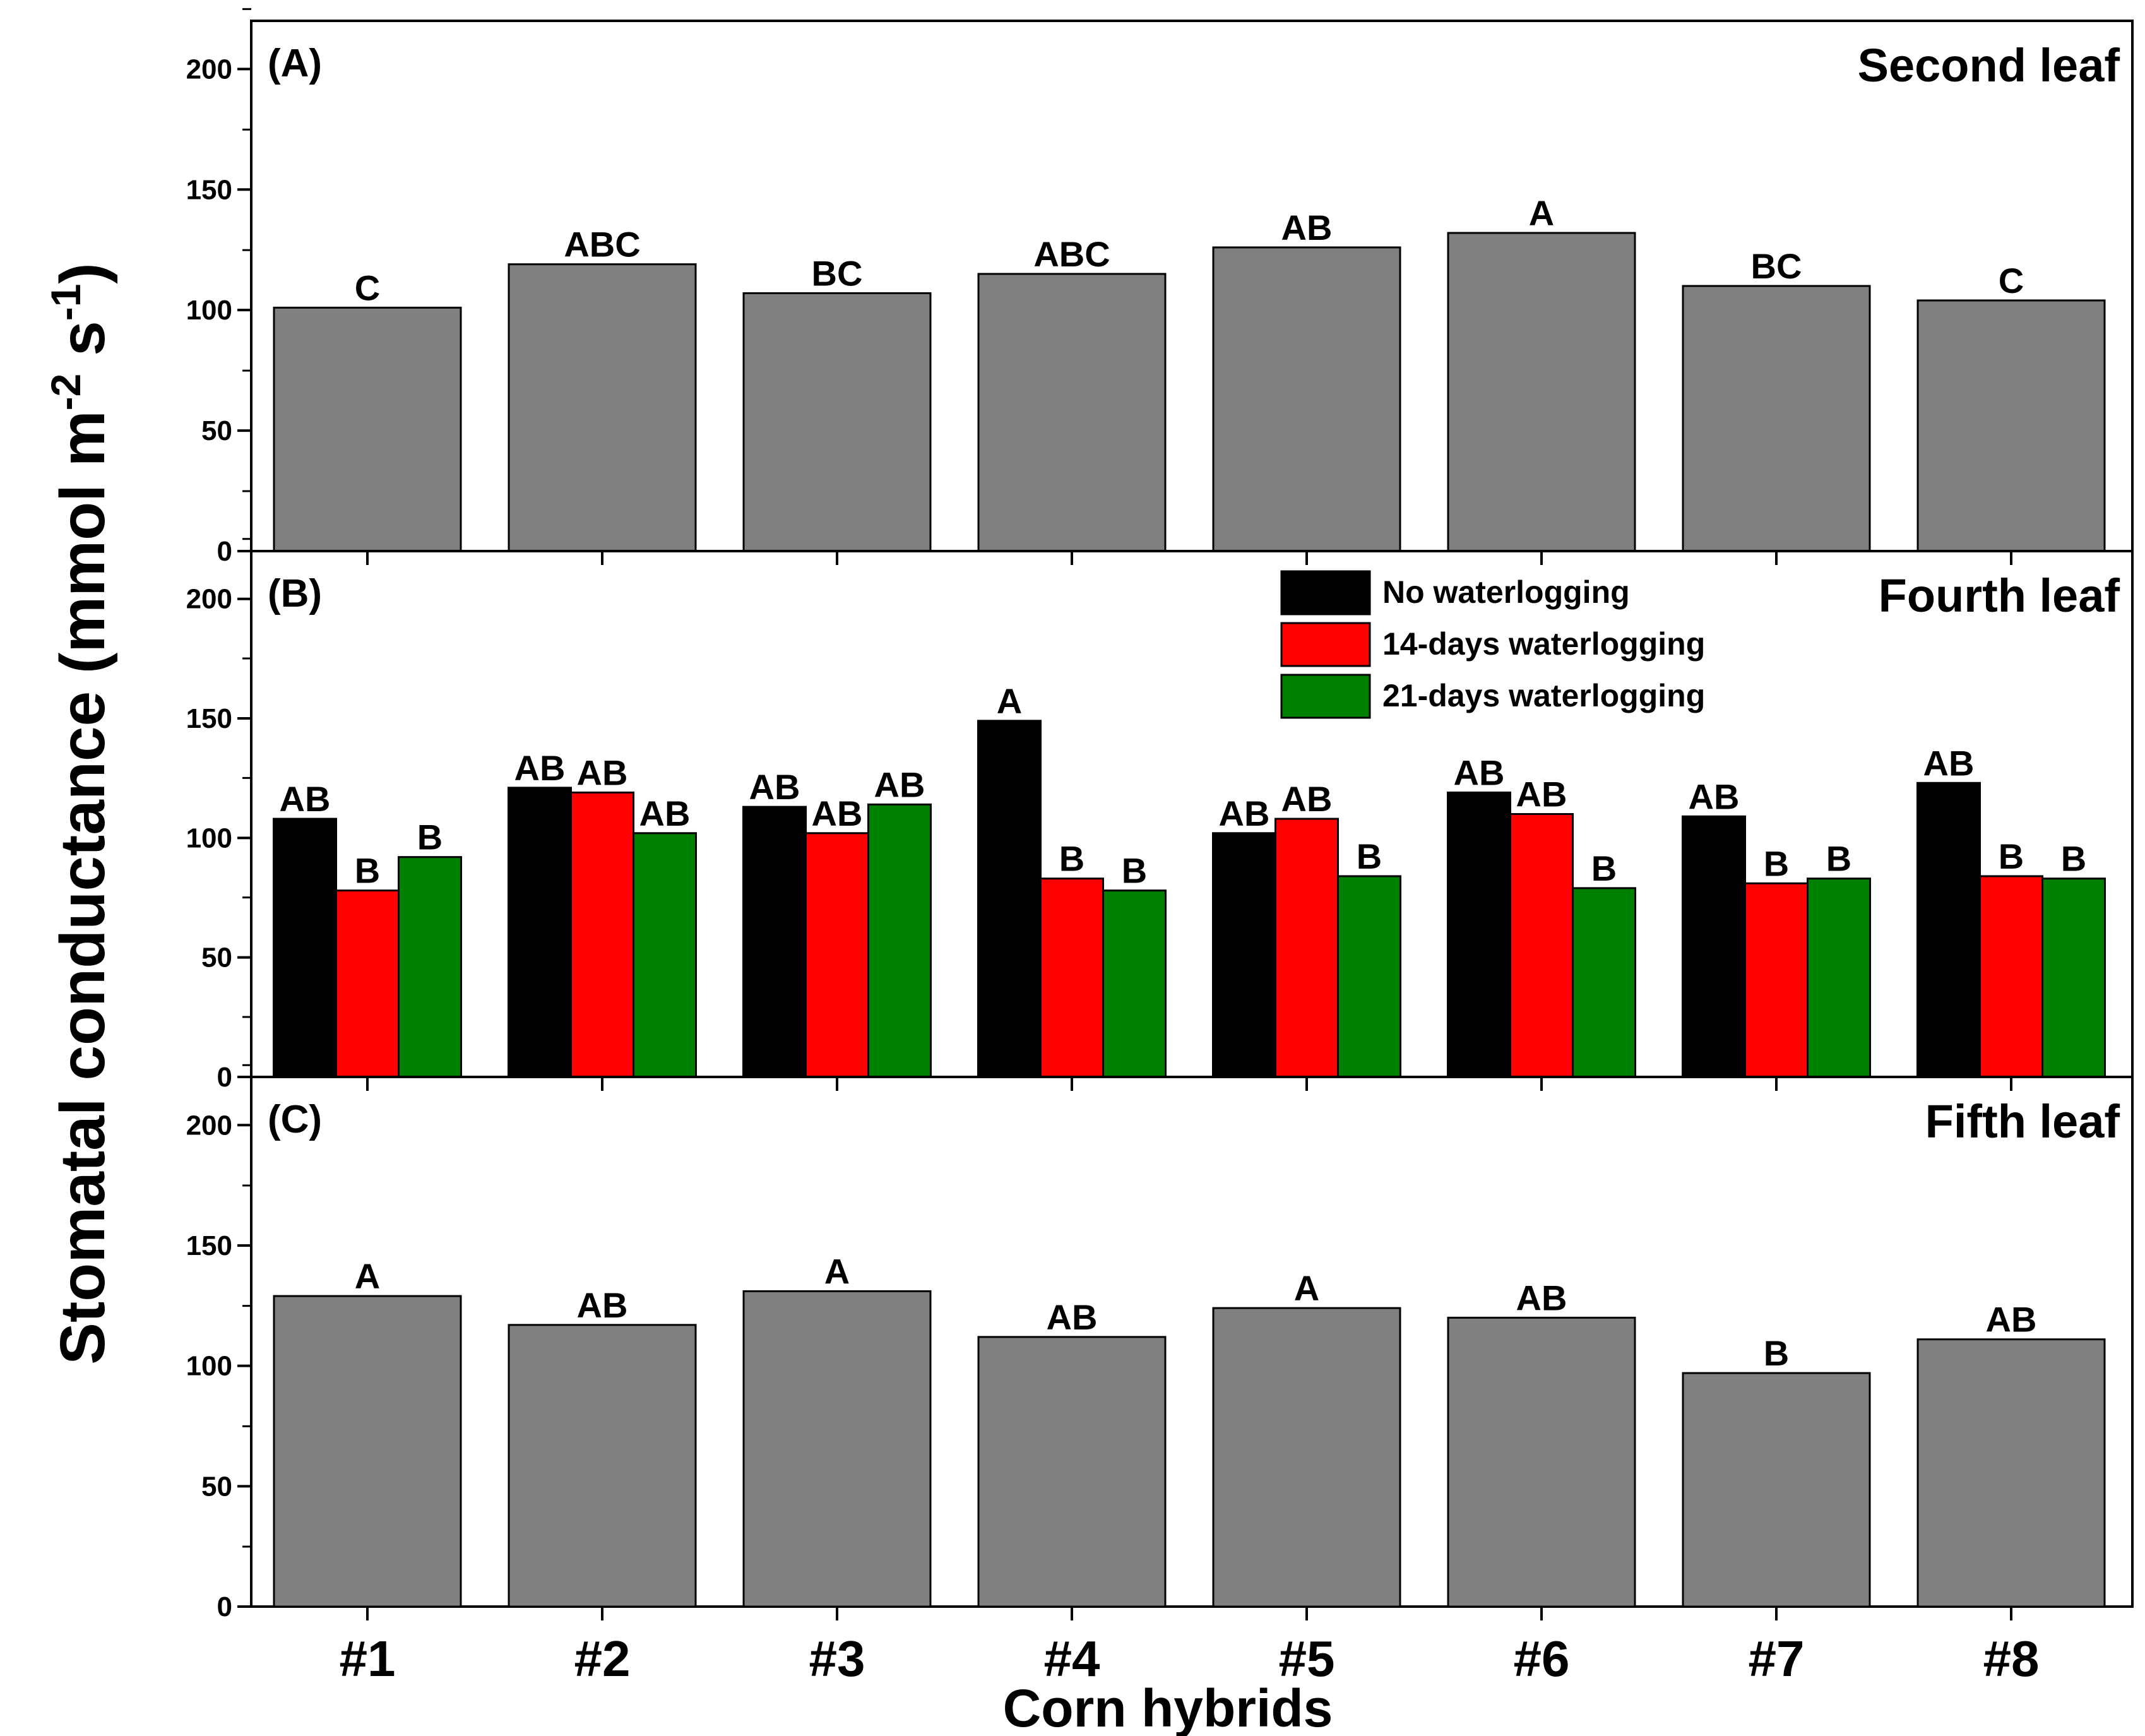  I want to click on bar-3-1-h8, so click(2011, 1473).